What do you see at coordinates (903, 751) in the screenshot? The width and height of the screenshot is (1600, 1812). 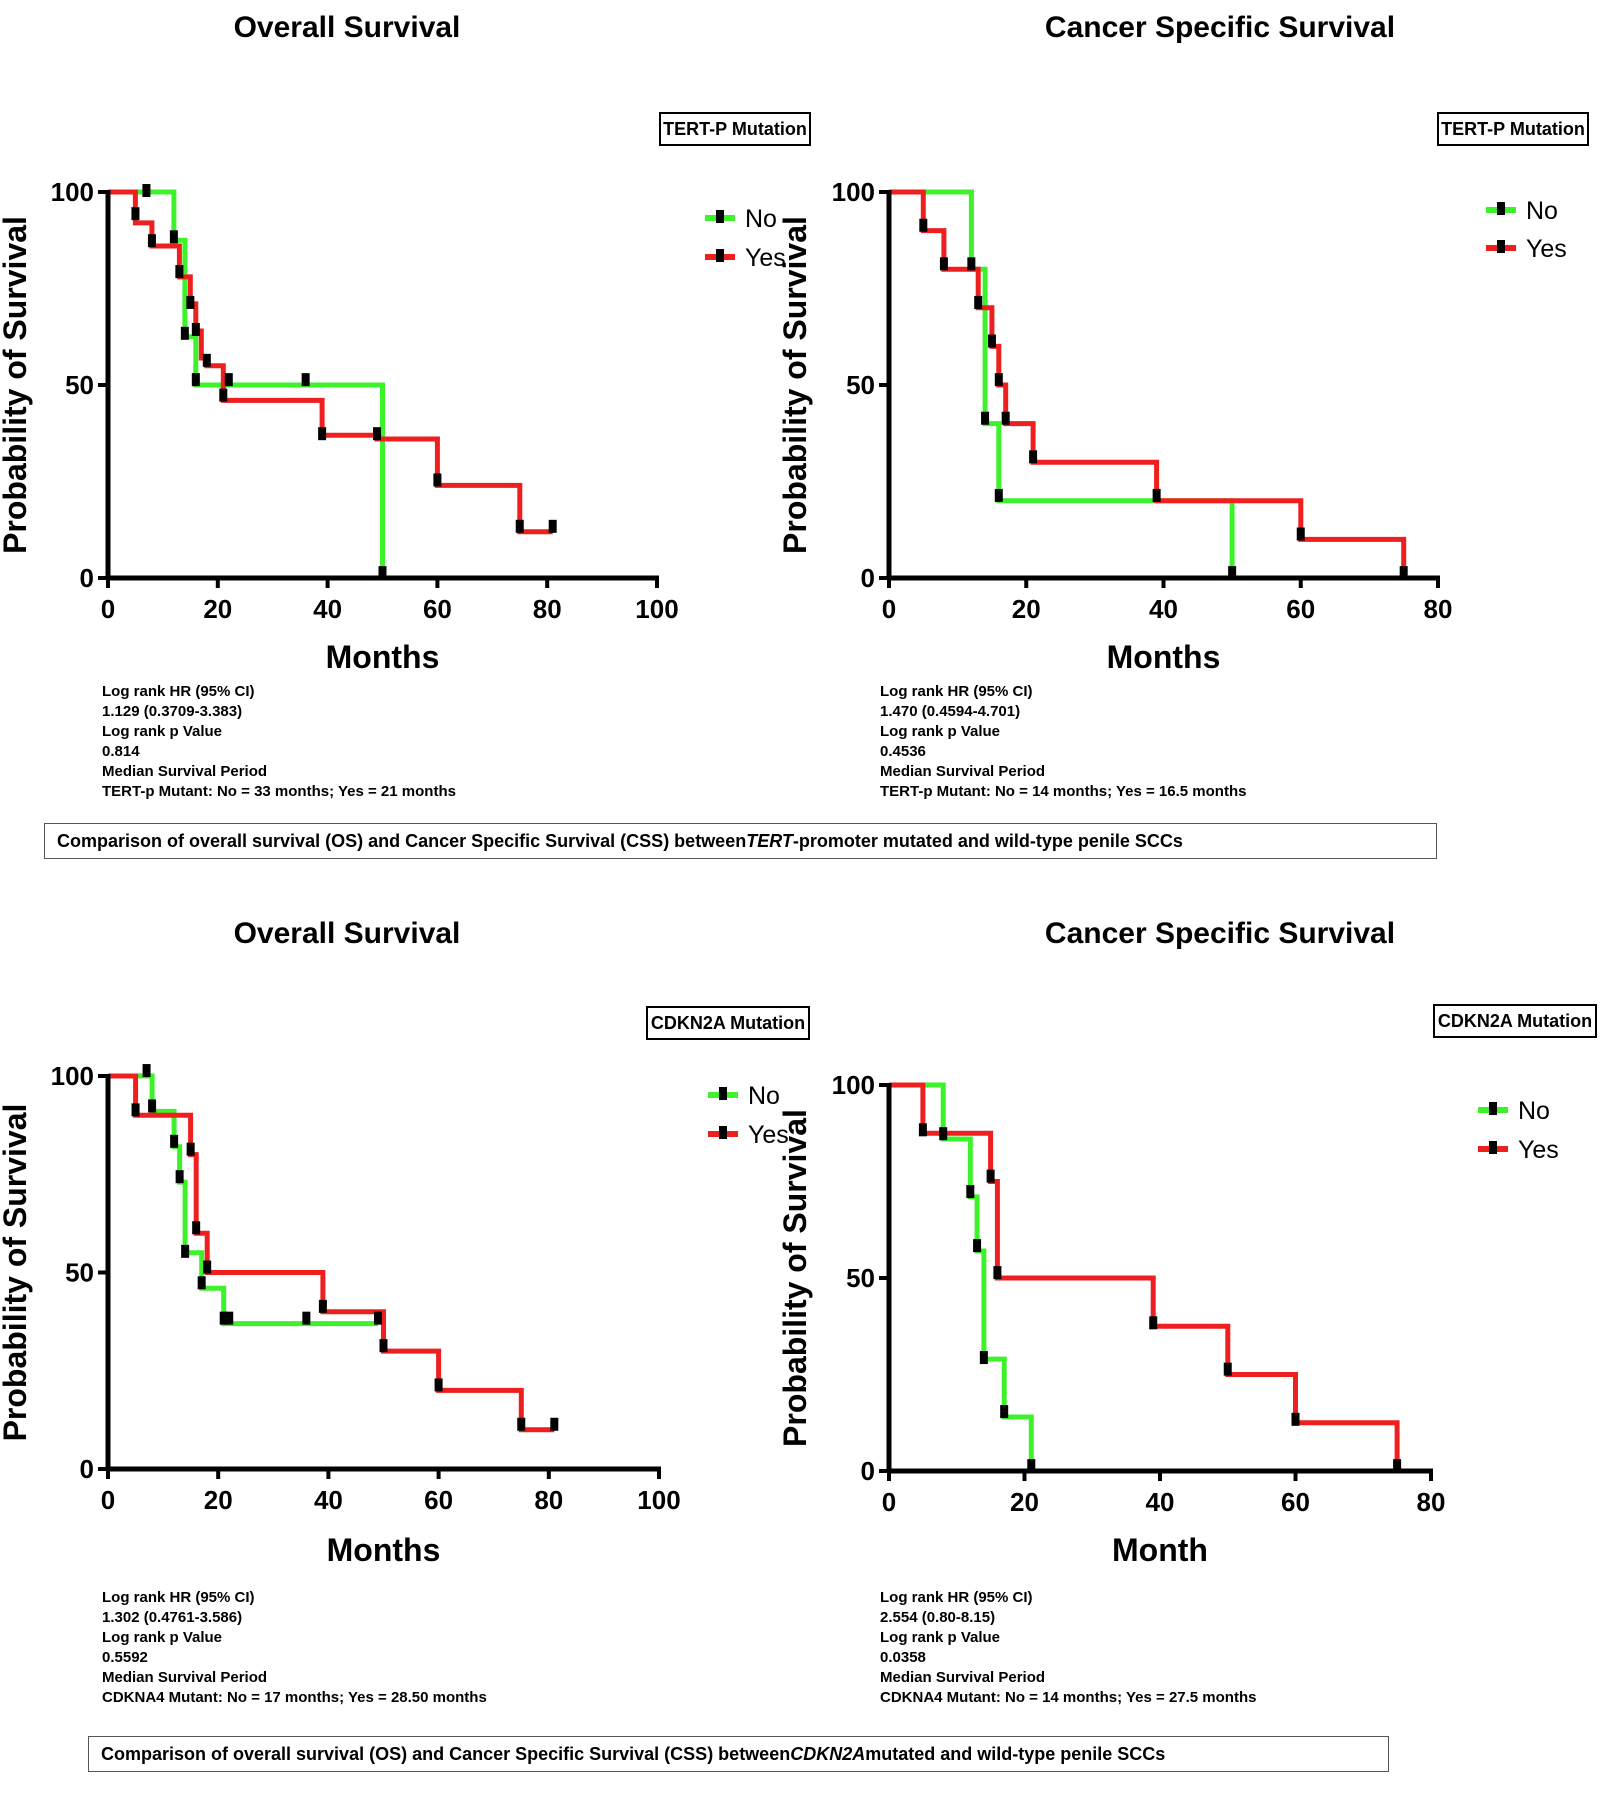 I see `panel-2-stats-line: 0.4536` at bounding box center [903, 751].